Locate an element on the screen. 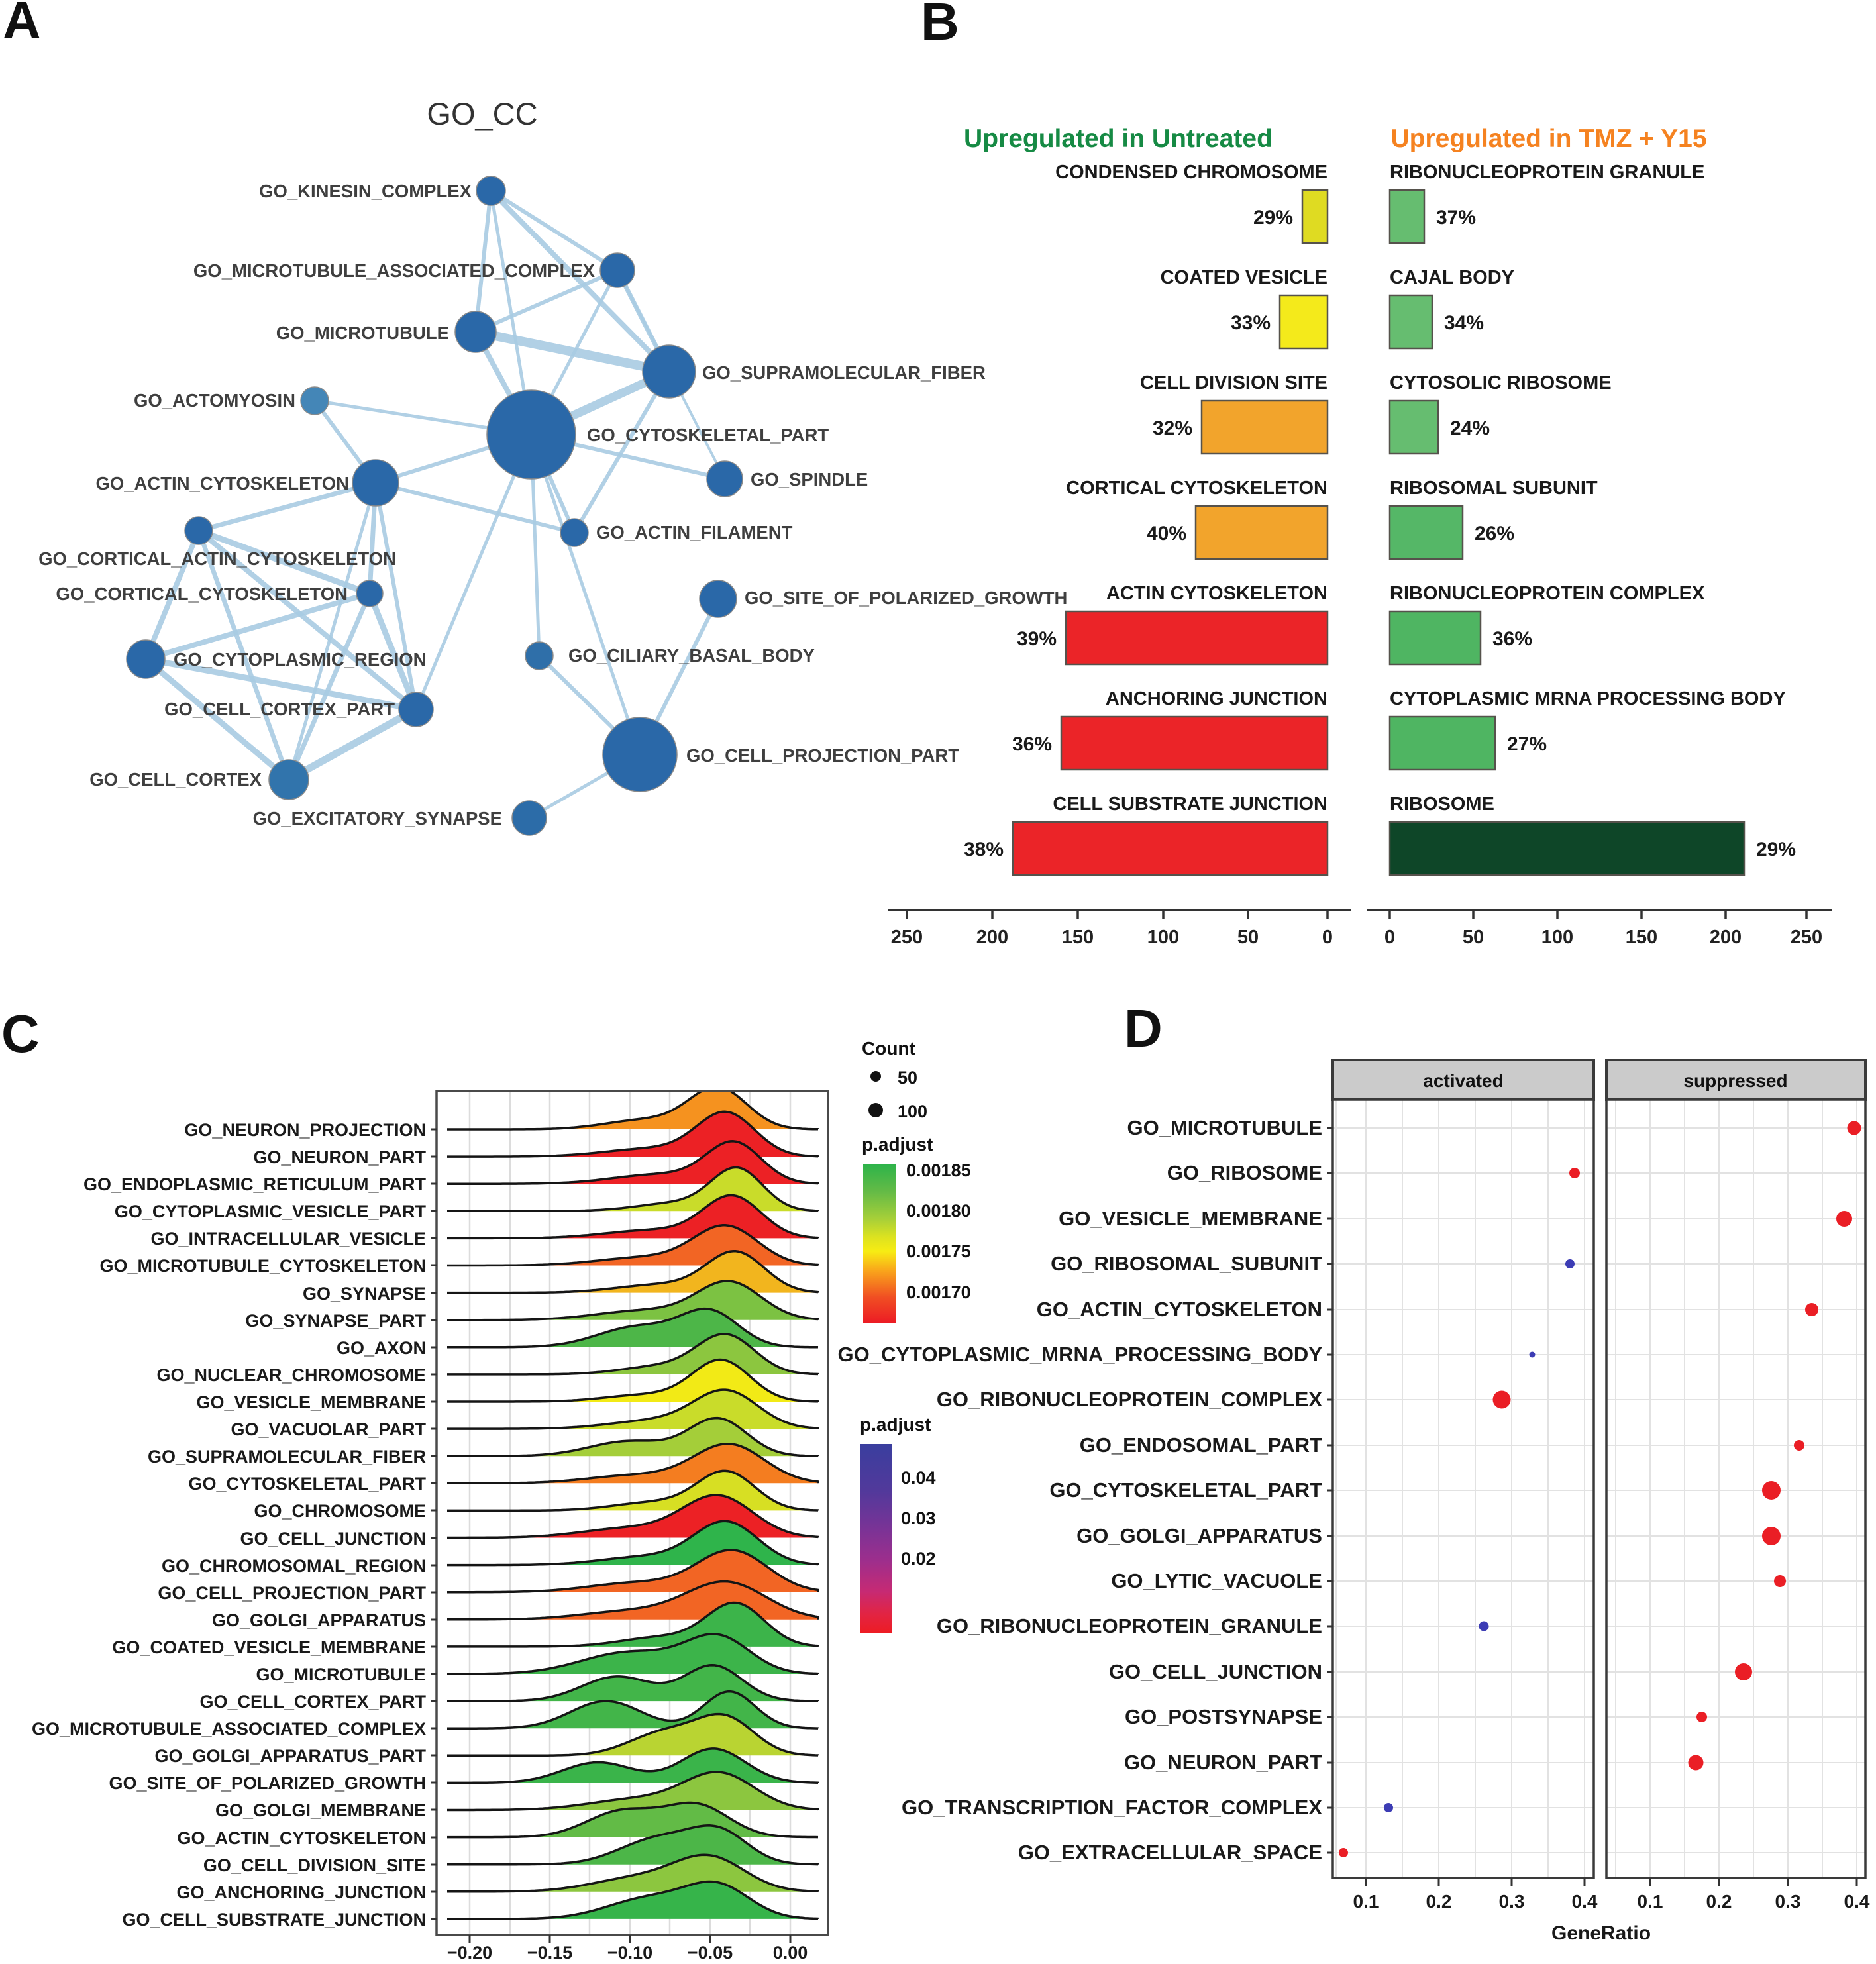 This screenshot has width=1876, height=1964. svg-text: GO_NEURON_PROJECTION is located at coordinates (305, 1130).